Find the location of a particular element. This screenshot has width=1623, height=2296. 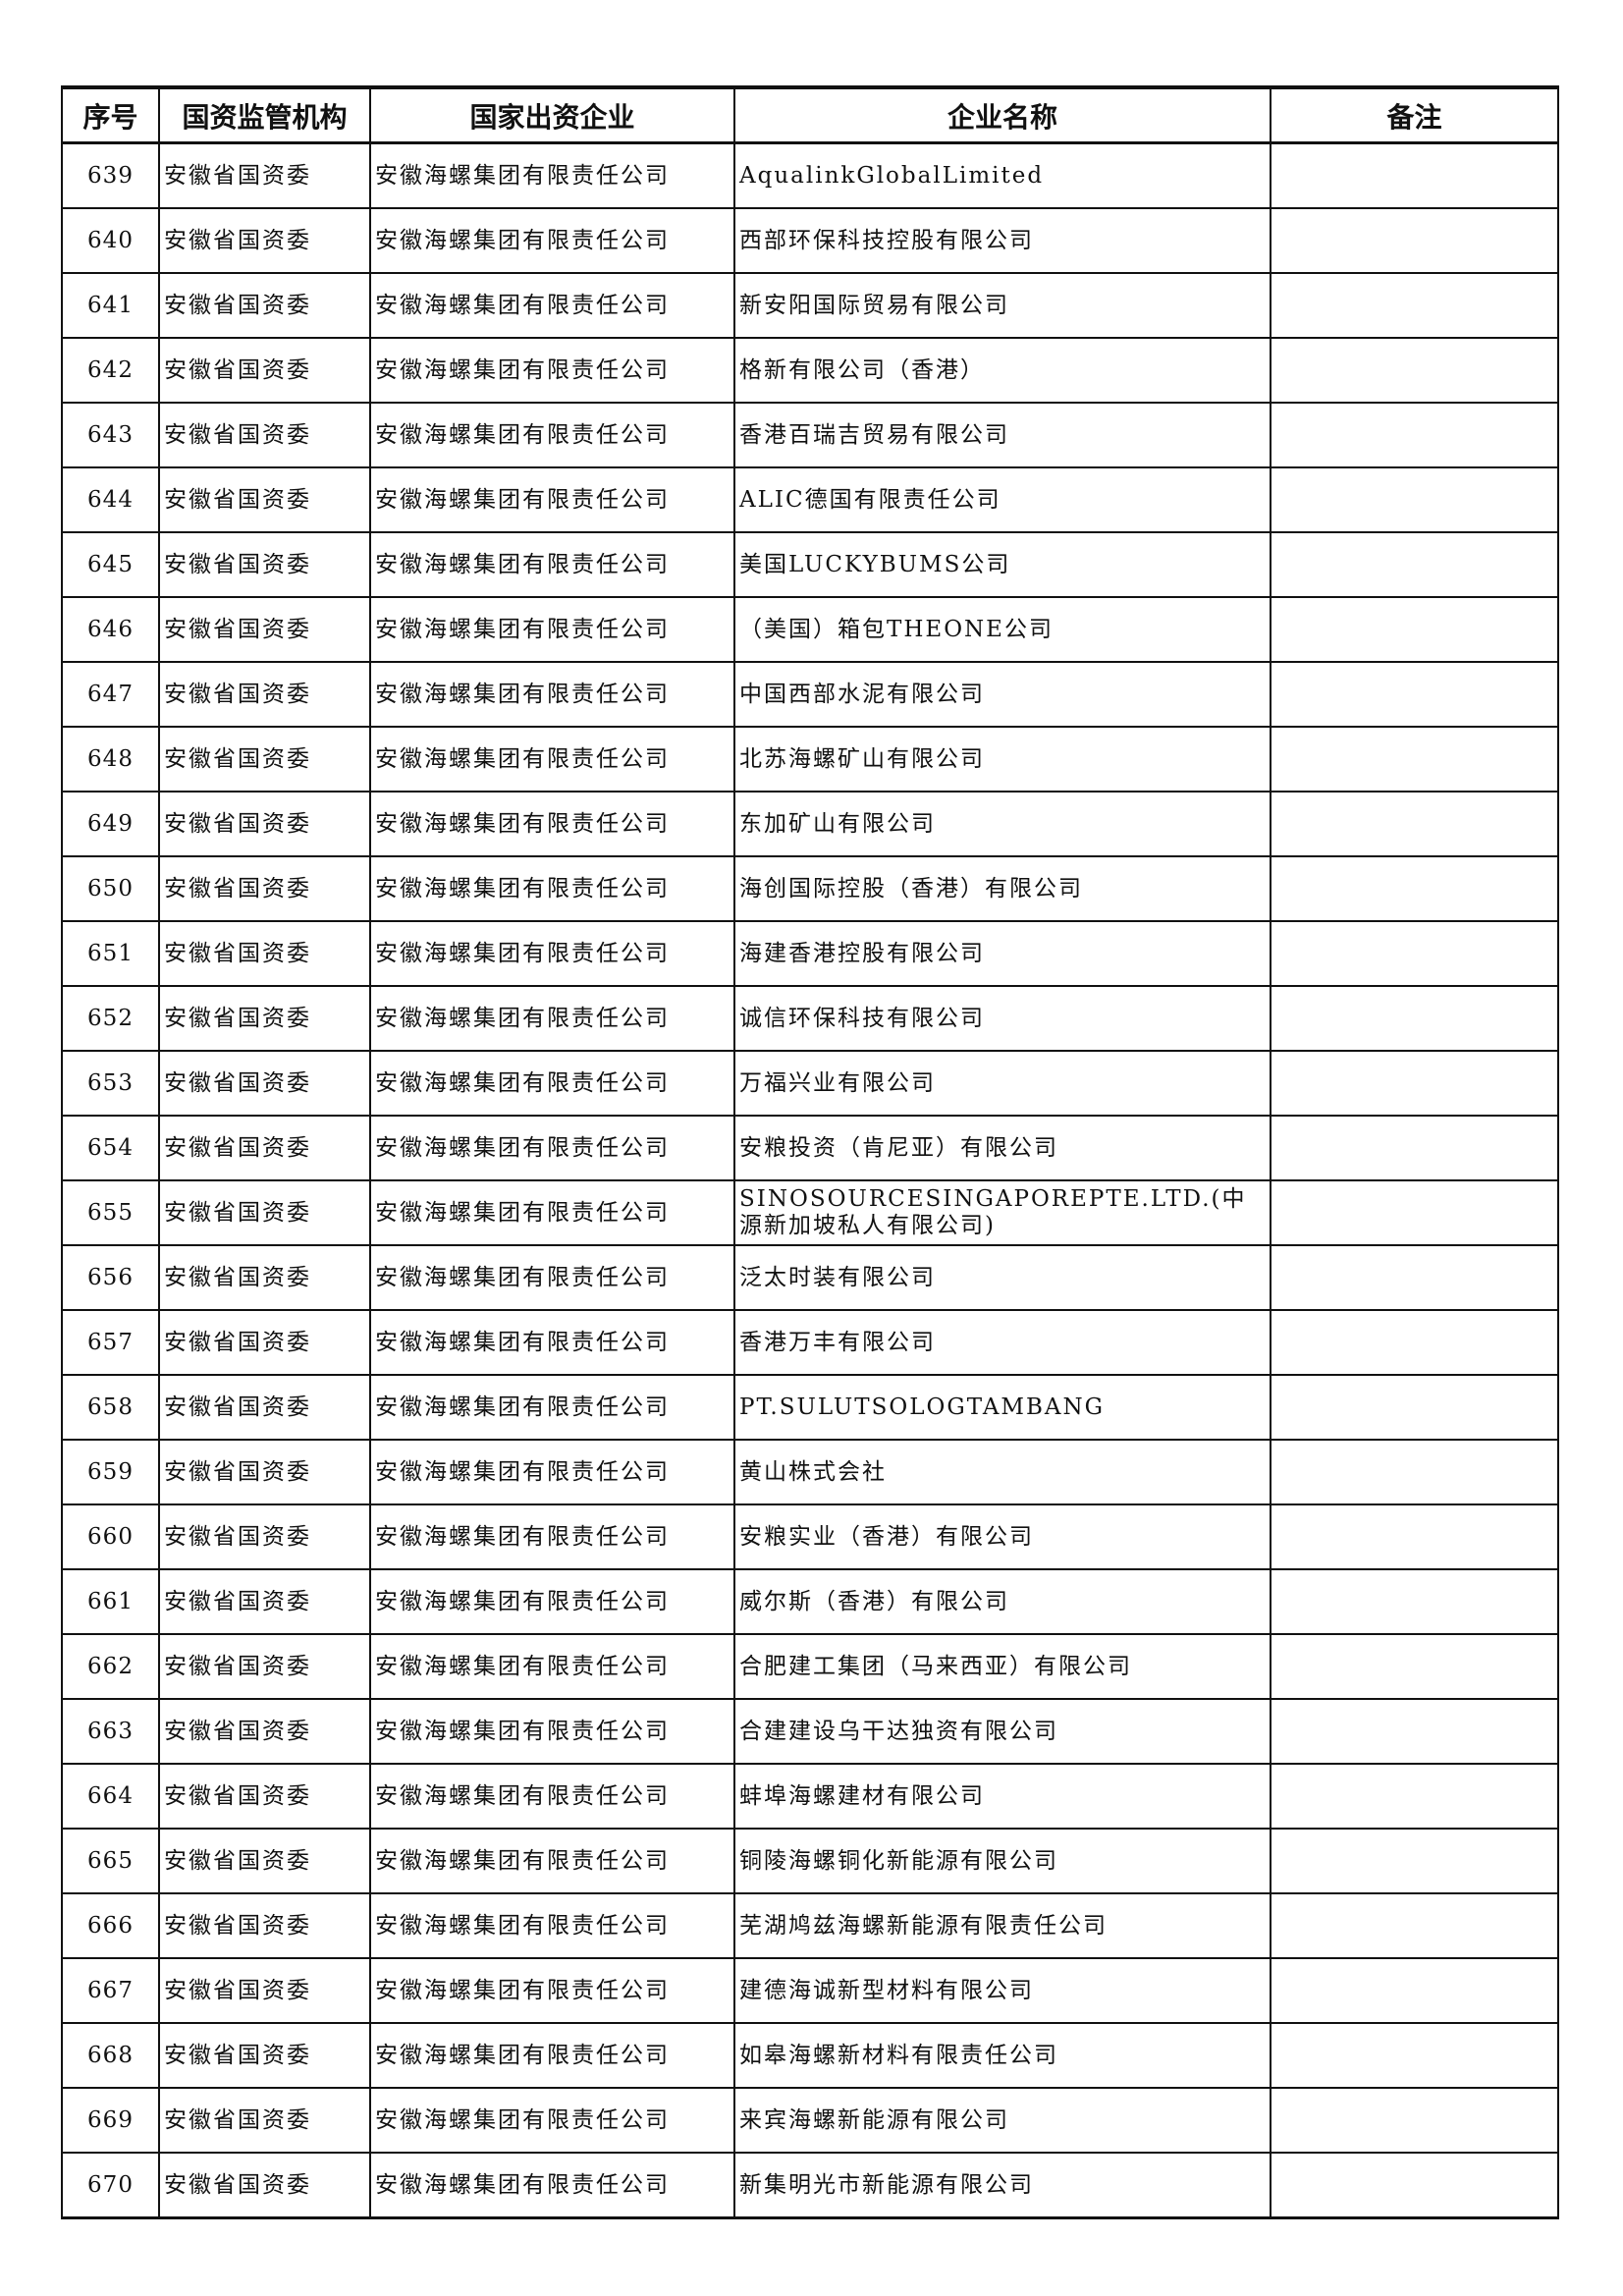

table-row: 660 安徽省国资委 安徽海螺集团有限责任公司 安粮实业（香港）有限公司 is located at coordinates (810, 1536).